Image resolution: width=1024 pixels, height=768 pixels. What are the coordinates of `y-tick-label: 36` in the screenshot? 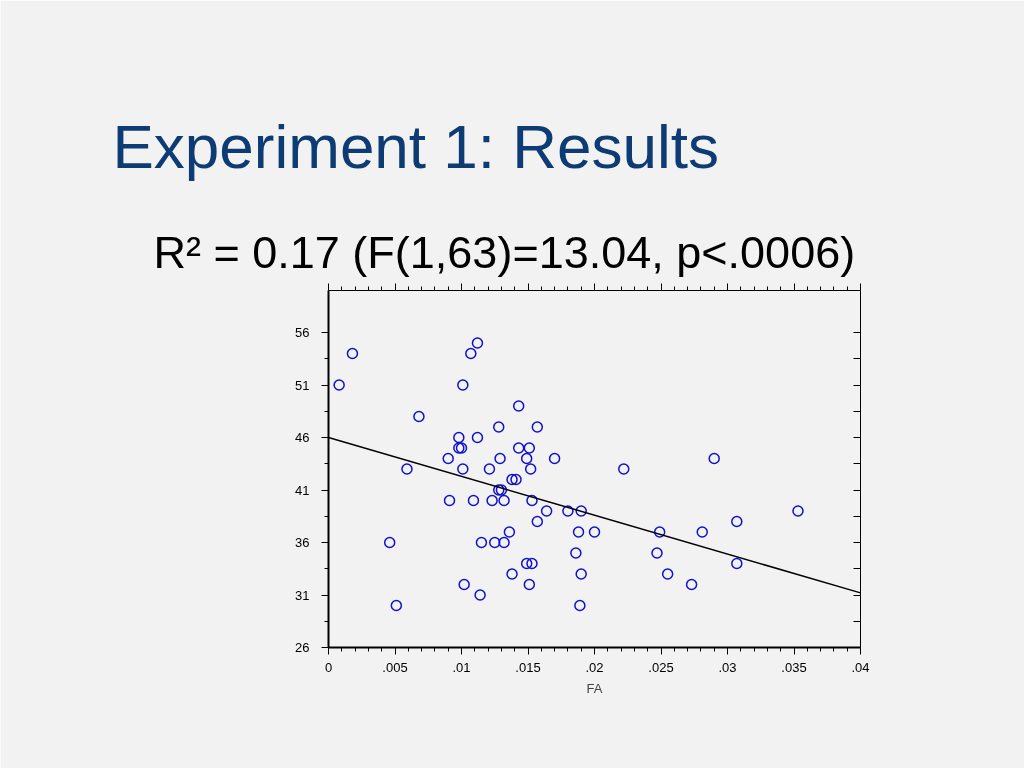 It's located at (302, 542).